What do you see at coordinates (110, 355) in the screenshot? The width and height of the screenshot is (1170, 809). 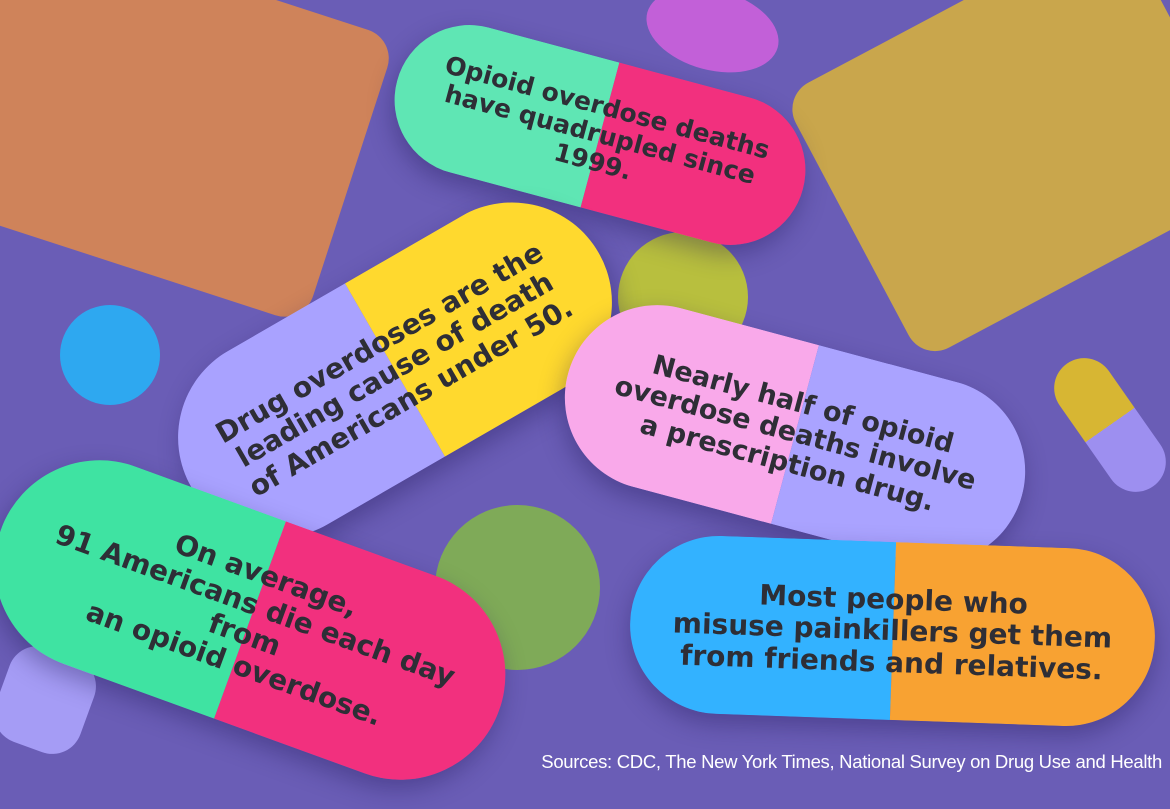 I see `round-tablet-blue-decoration` at bounding box center [110, 355].